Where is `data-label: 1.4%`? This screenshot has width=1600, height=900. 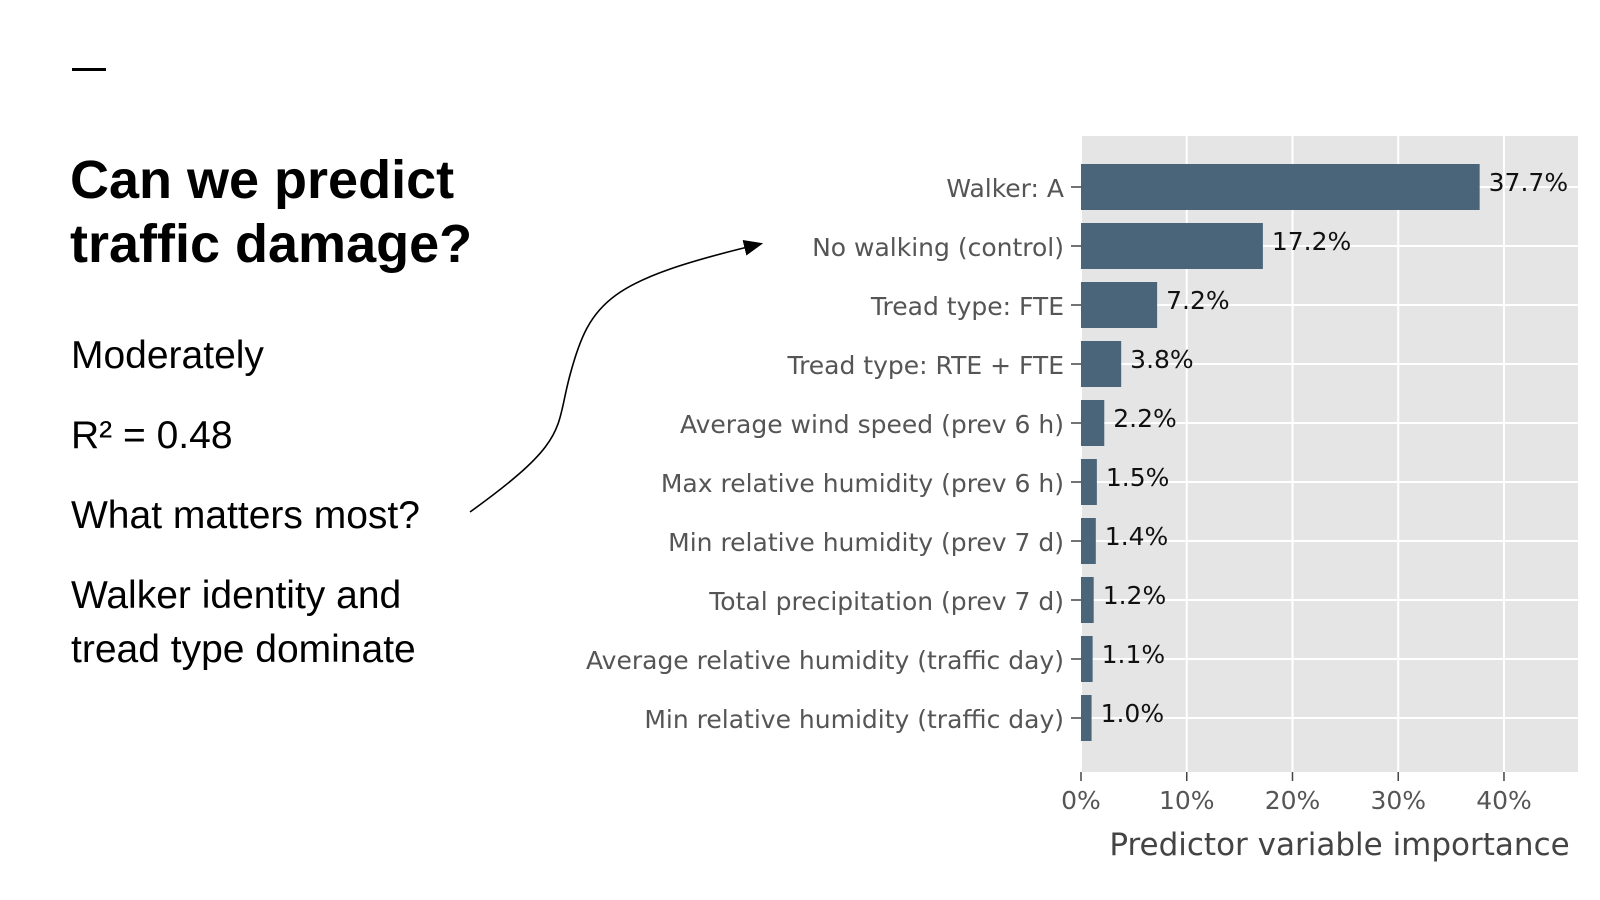
data-label: 1.4% is located at coordinates (1137, 536).